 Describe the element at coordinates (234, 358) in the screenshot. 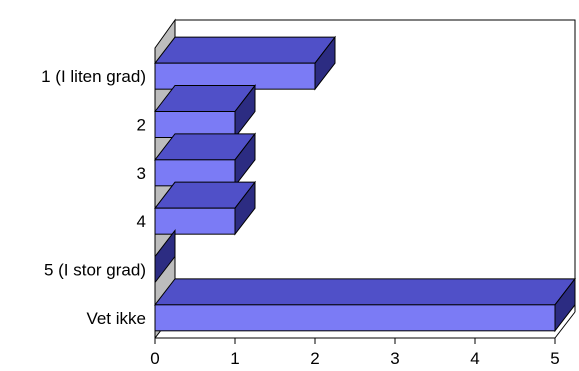

I see `x-tick-label: 1` at that location.